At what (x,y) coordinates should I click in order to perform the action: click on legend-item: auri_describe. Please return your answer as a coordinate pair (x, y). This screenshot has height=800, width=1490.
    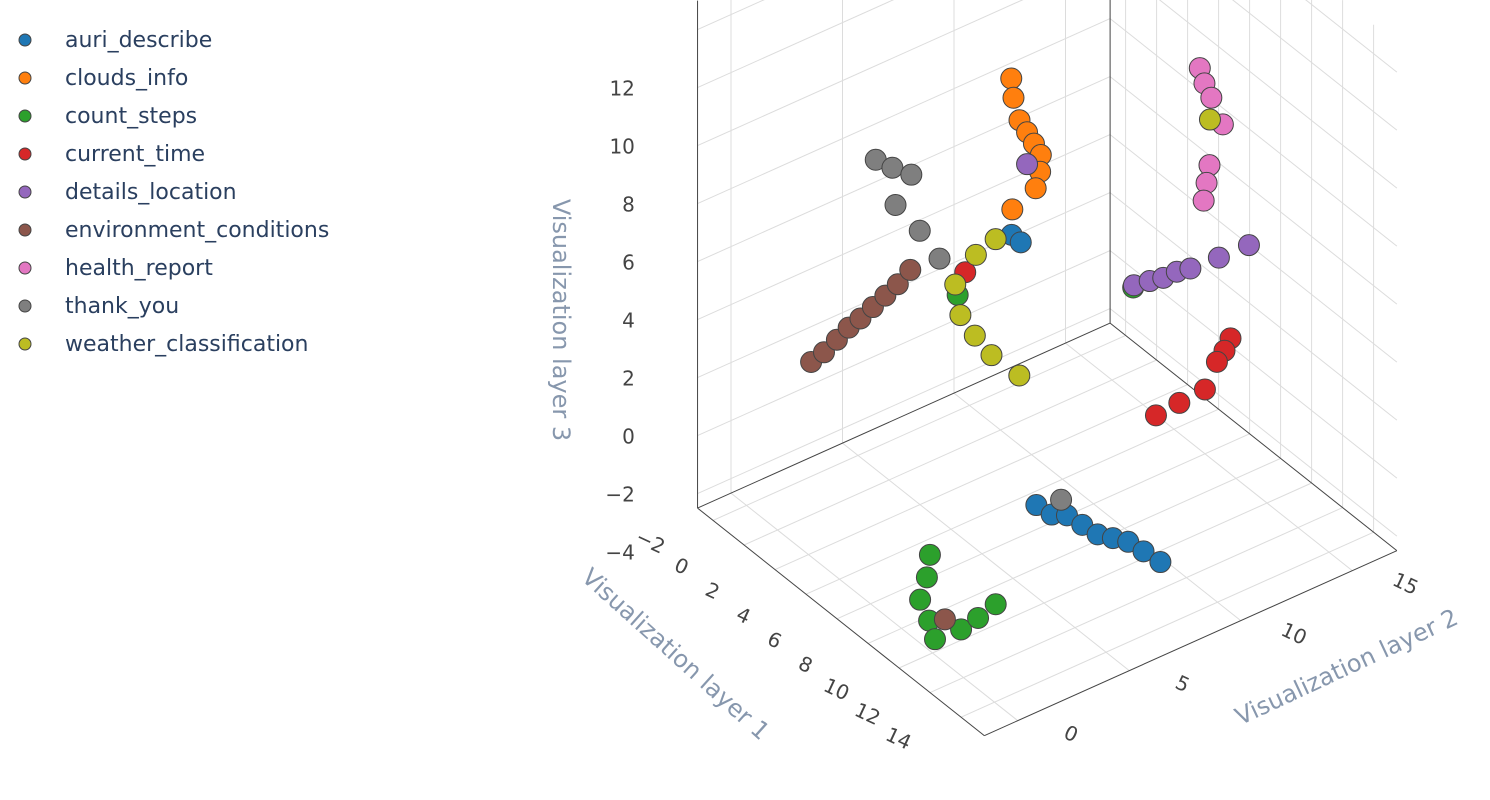
    Looking at the image, I should click on (115, 40).